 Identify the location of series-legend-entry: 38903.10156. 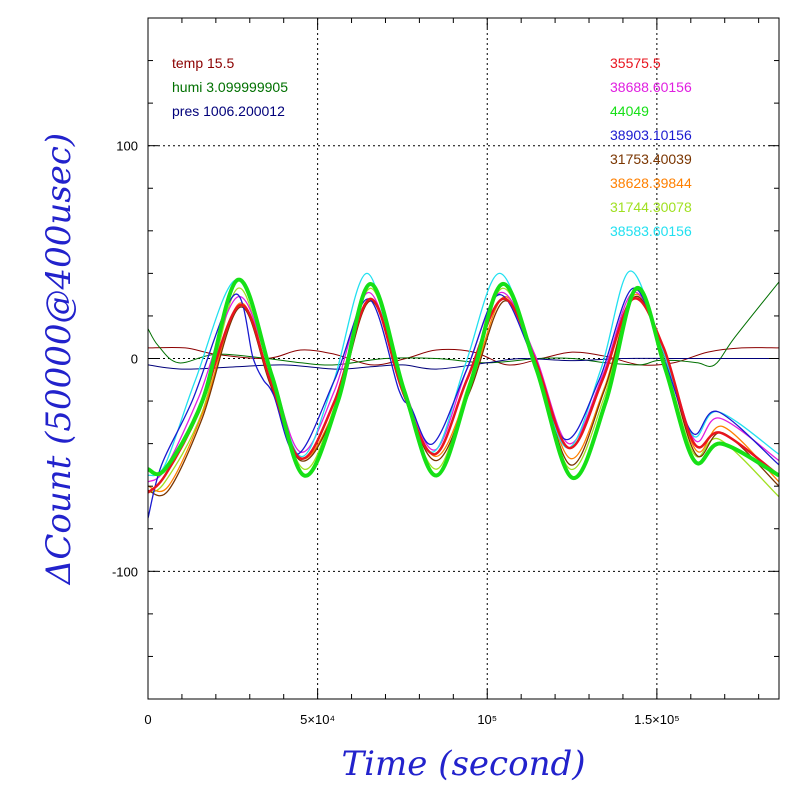
(651, 135).